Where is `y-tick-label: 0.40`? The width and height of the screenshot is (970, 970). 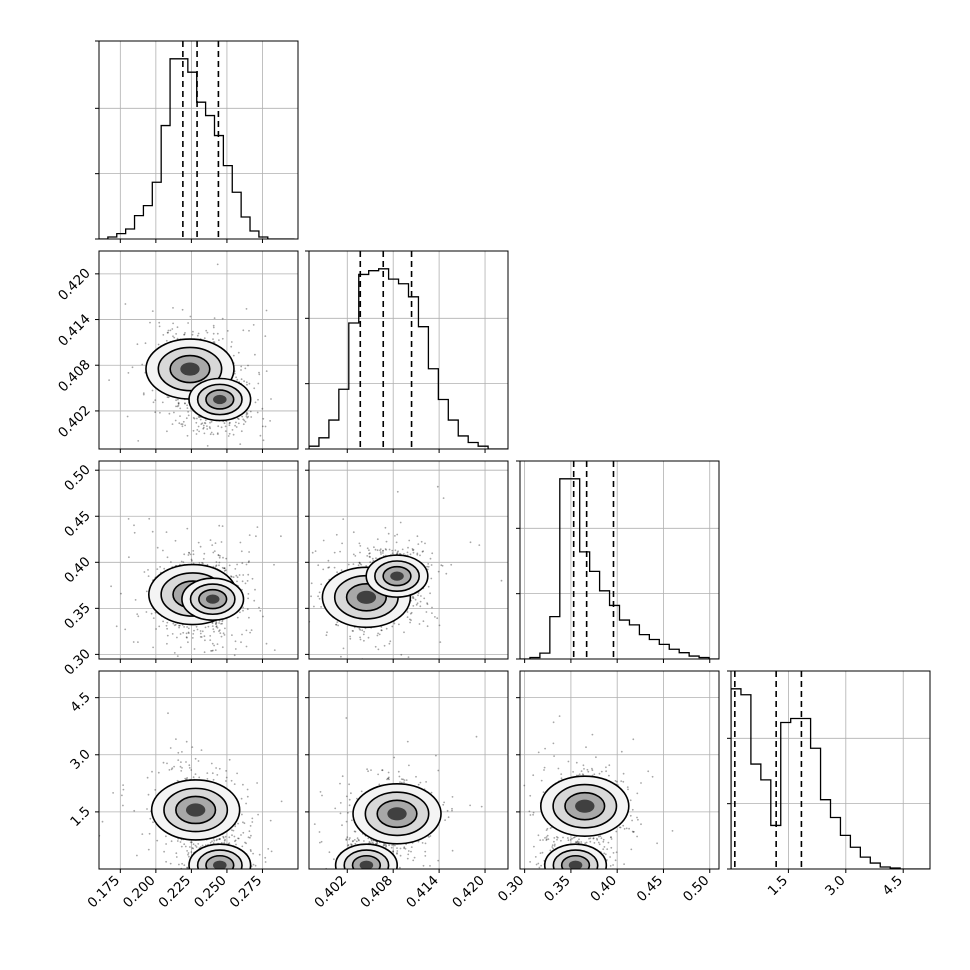
y-tick-label: 0.40 is located at coordinates (77, 570).